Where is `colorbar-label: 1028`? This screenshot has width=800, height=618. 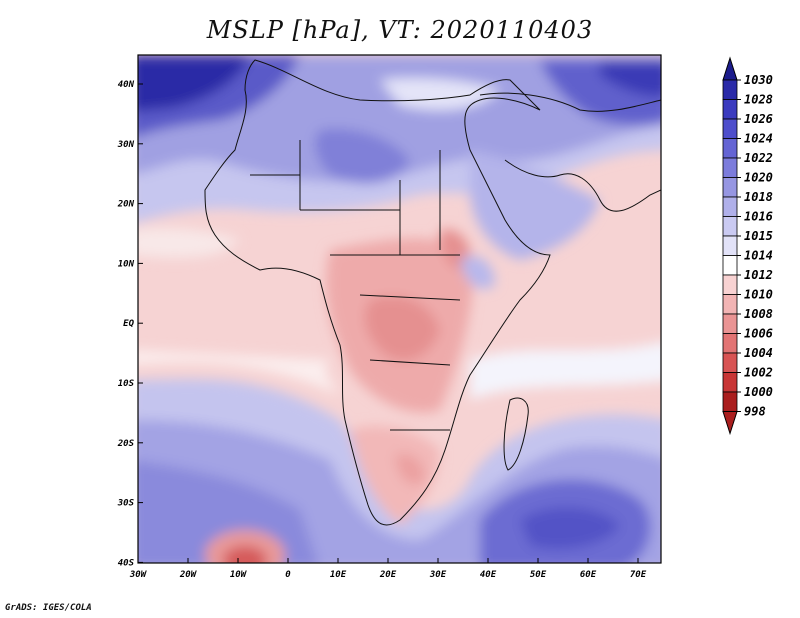 colorbar-label: 1028 is located at coordinates (758, 100).